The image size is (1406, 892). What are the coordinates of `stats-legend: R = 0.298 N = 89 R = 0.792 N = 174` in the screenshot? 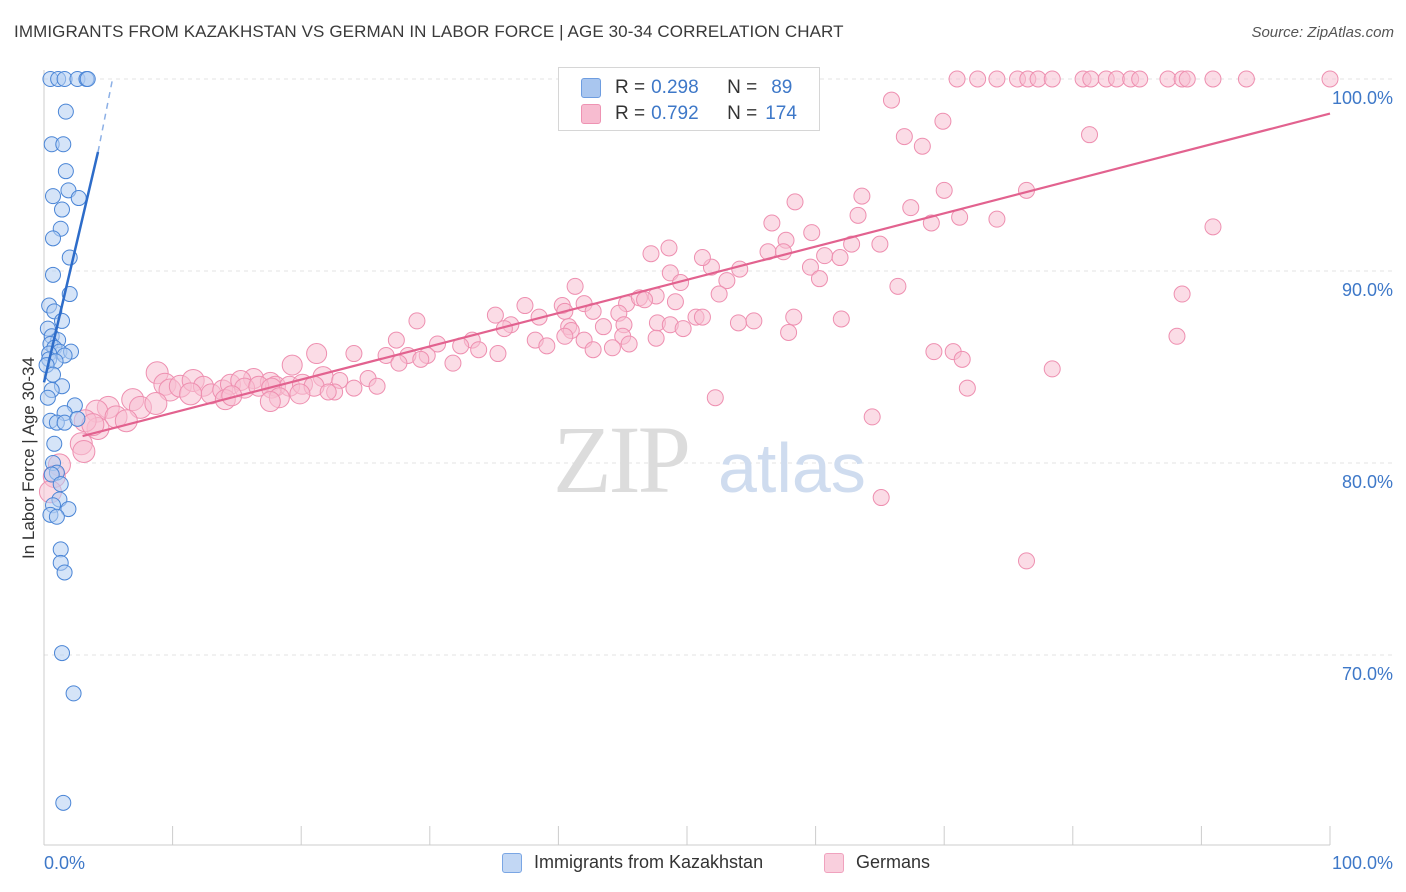 It's located at (689, 99).